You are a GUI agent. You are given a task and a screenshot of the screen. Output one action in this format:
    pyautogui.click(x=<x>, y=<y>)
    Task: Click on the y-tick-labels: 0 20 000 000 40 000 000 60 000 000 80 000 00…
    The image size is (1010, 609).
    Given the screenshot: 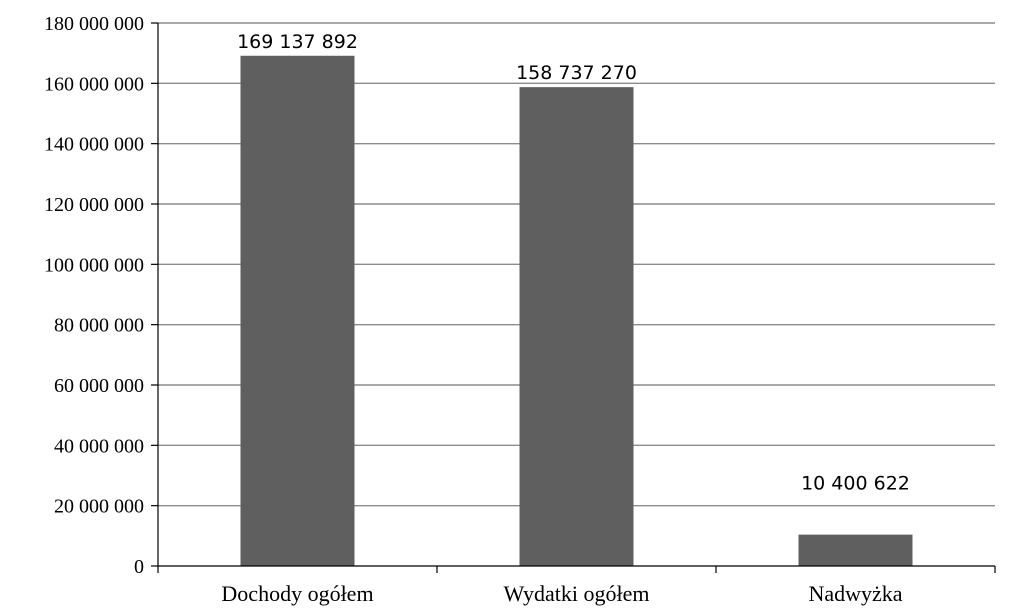 What is the action you would take?
    pyautogui.click(x=94, y=295)
    